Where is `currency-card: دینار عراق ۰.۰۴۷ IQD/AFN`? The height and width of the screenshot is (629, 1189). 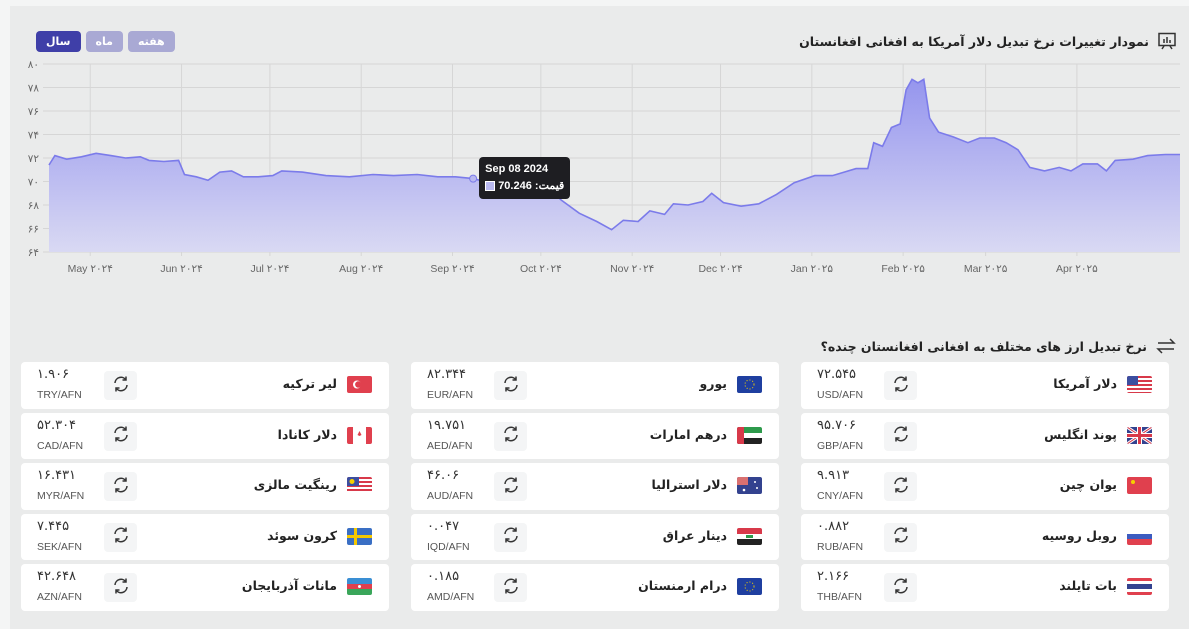
currency-card: دینار عراق ۰.۰۴۷ IQD/AFN is located at coordinates (595, 536).